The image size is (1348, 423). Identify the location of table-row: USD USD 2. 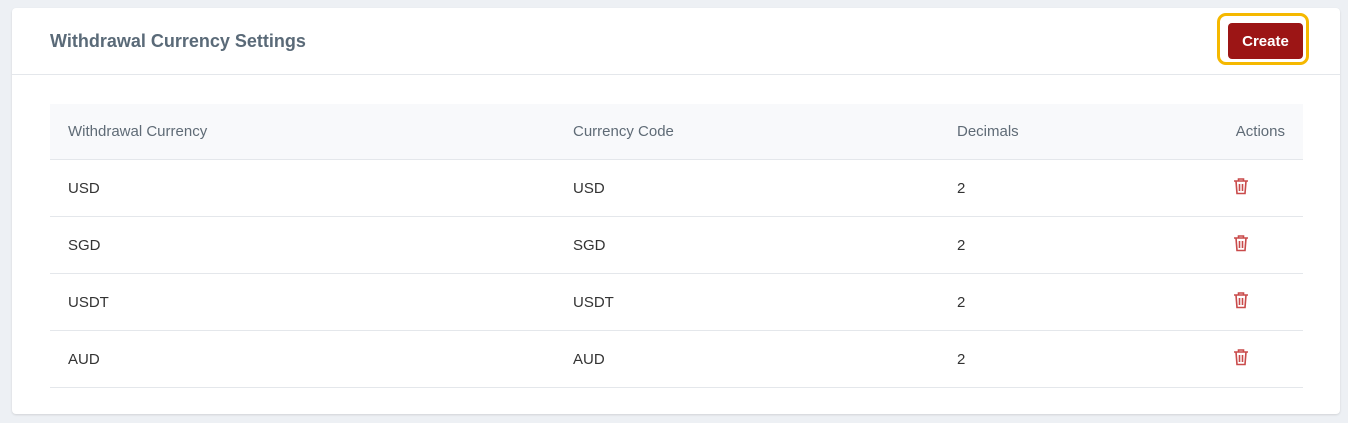
(676, 188).